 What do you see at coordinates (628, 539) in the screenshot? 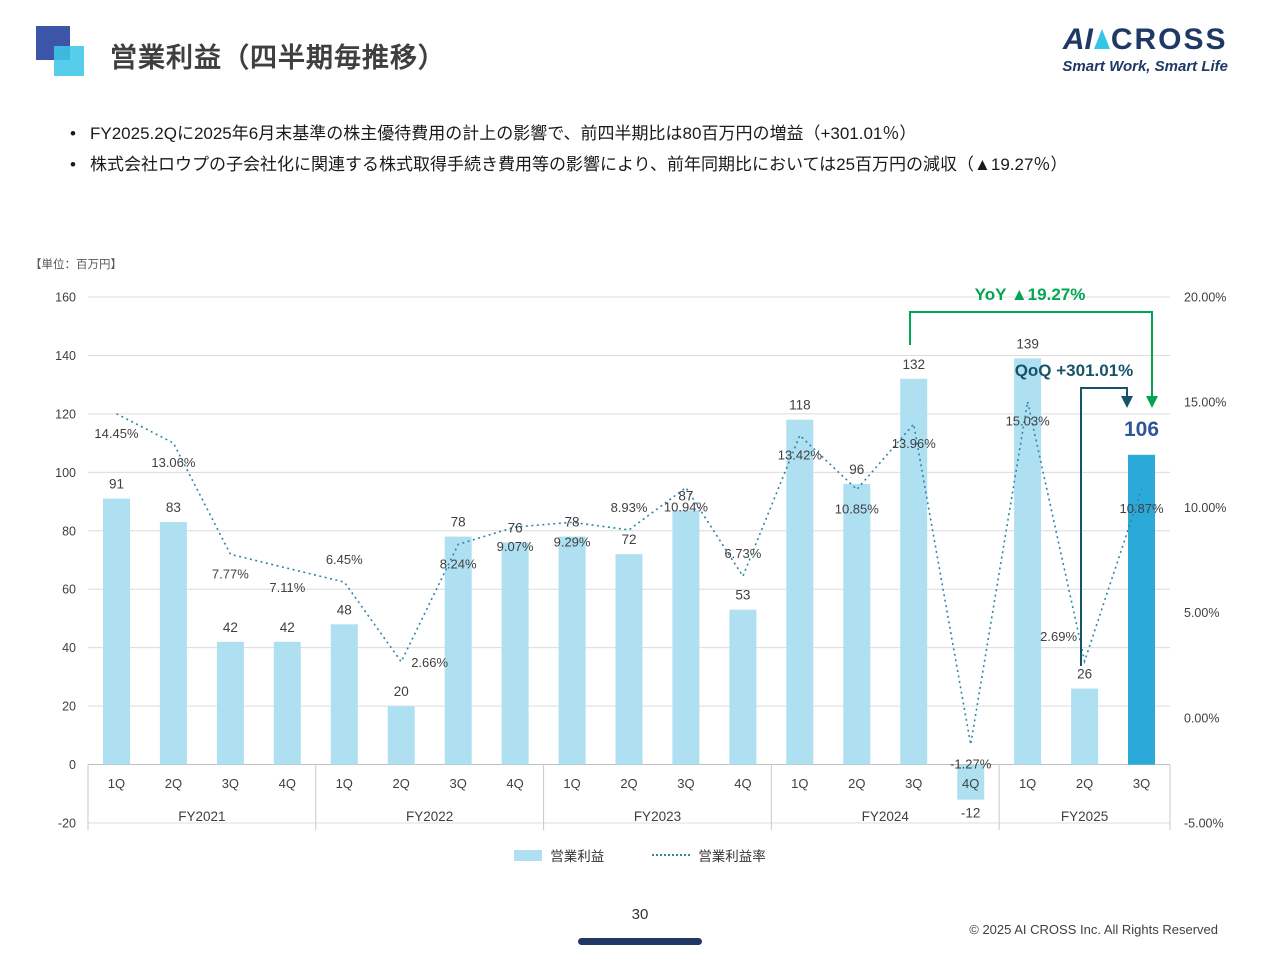
I see `svg-text: 72` at bounding box center [628, 539].